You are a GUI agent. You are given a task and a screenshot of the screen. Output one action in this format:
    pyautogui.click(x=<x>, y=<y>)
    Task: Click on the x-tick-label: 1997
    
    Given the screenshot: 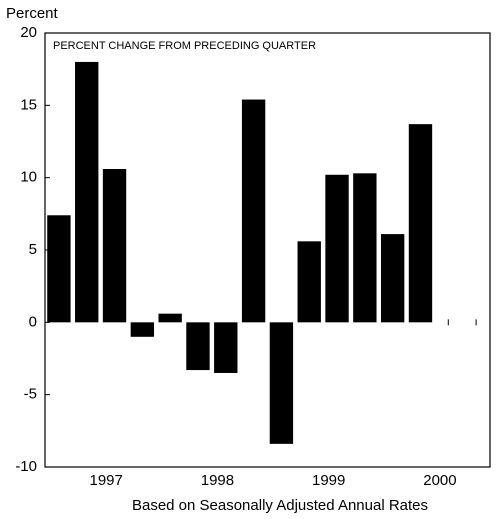 What is the action you would take?
    pyautogui.click(x=106, y=480)
    